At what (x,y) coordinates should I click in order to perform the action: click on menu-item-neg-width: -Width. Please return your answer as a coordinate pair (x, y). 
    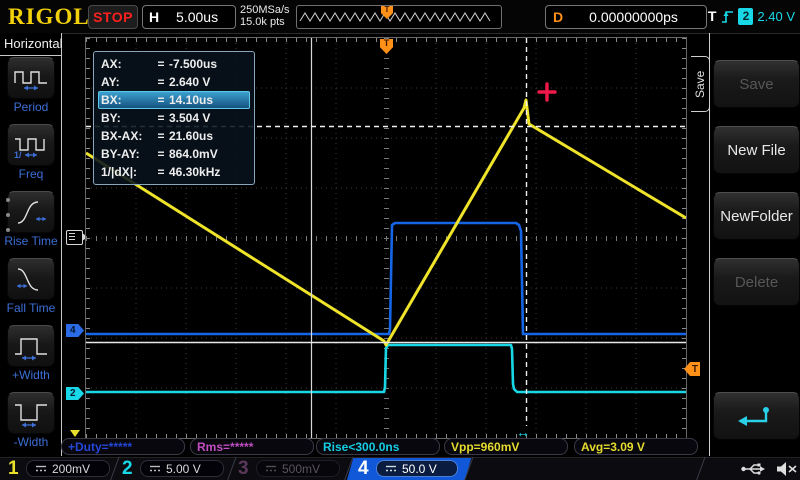
    Looking at the image, I should click on (31, 420).